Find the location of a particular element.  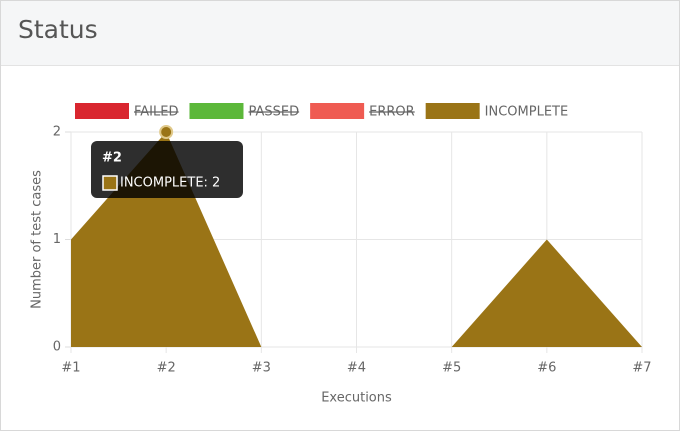

x-axis-label: Executions is located at coordinates (356, 398).